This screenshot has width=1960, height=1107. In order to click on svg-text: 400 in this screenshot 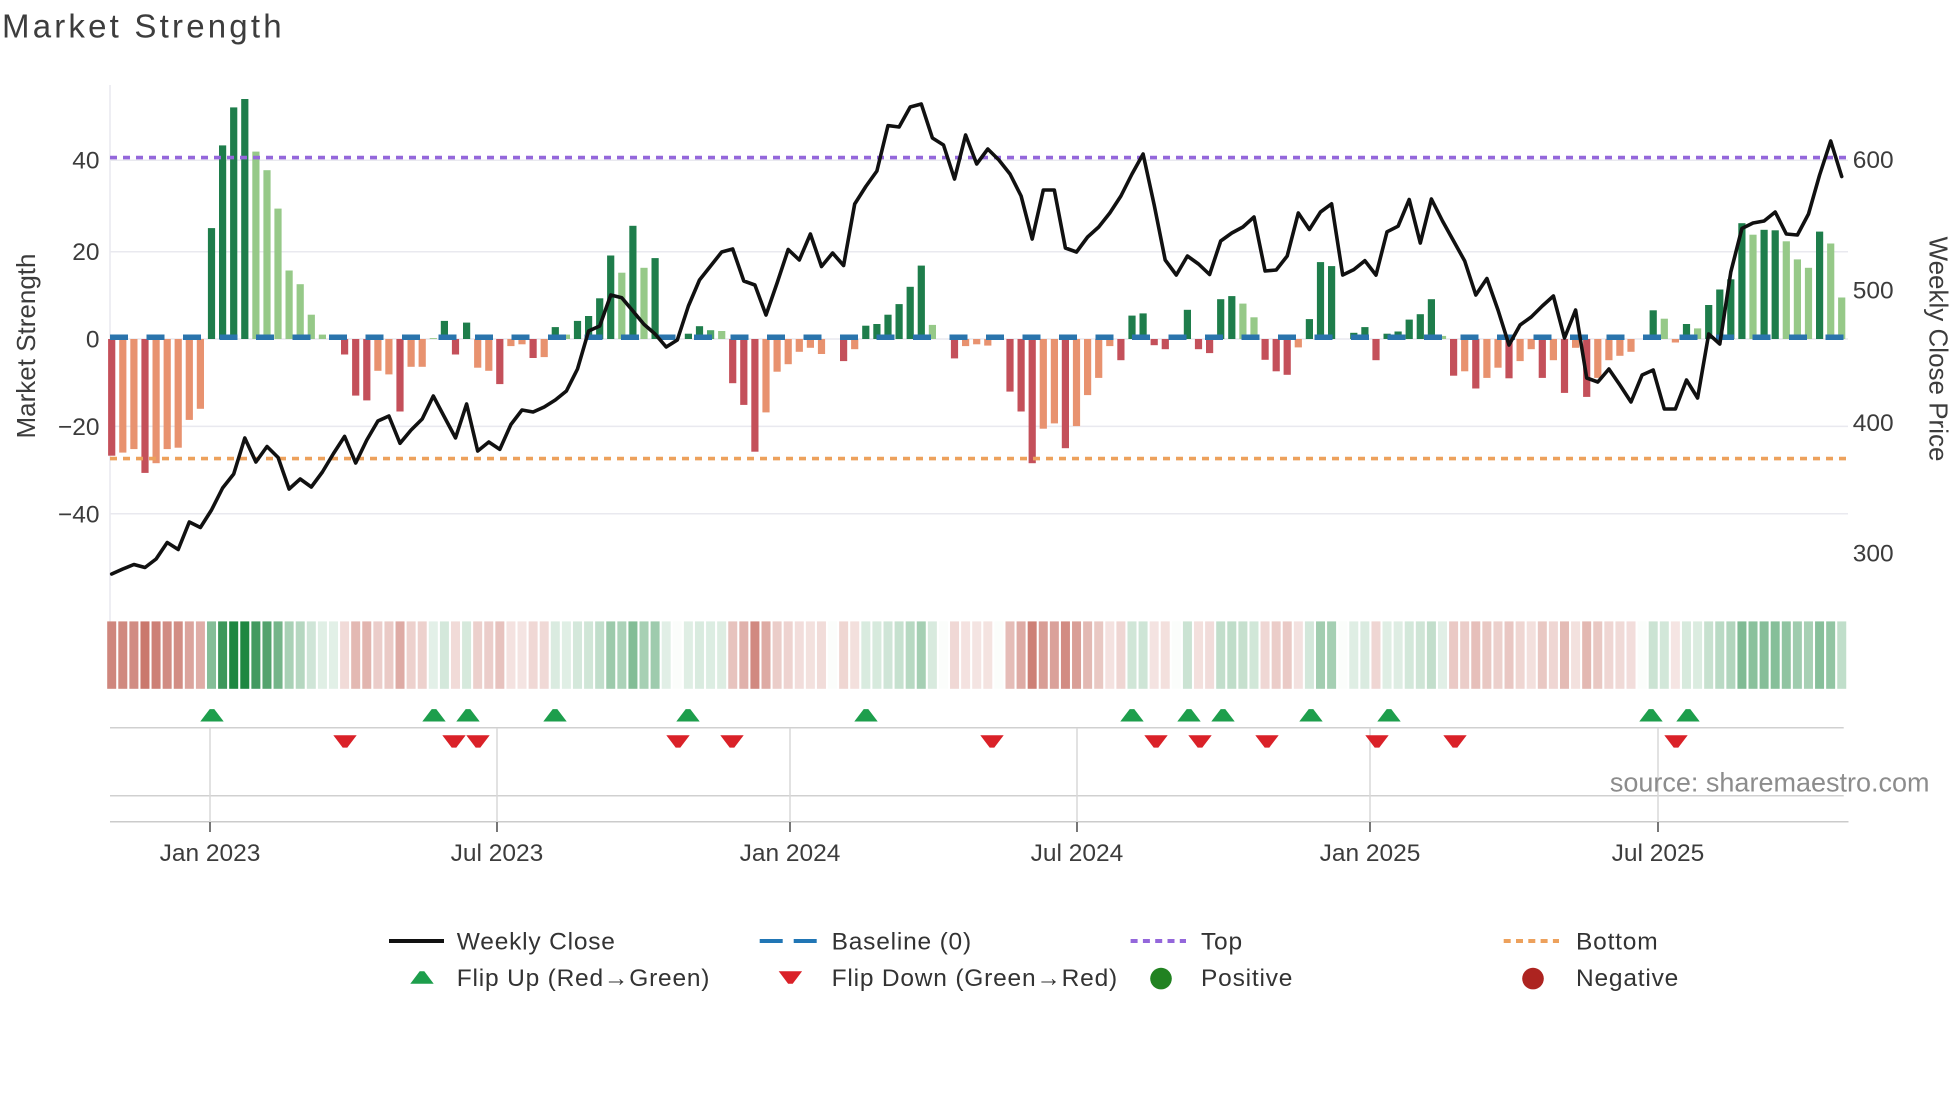, I will do `click(1873, 423)`.